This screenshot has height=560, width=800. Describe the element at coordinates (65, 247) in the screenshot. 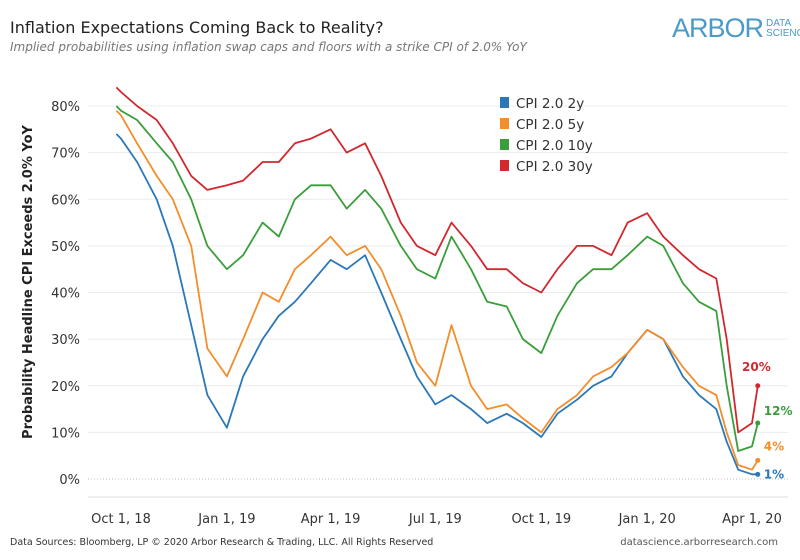

I see `y-tick-label: 50%` at that location.